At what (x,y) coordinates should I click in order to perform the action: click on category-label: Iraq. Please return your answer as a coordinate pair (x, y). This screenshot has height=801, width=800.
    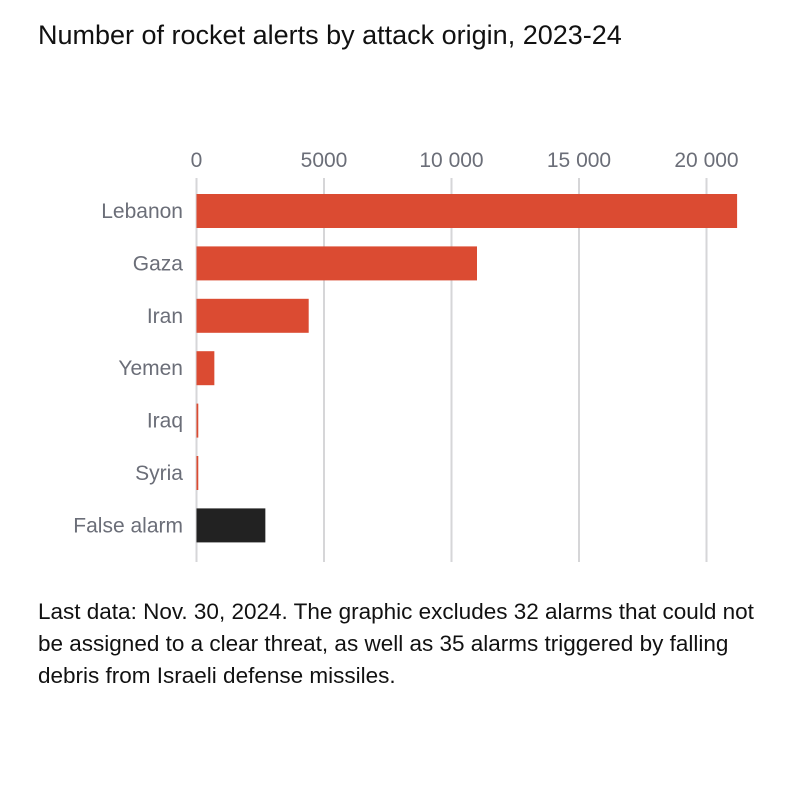
    Looking at the image, I should click on (165, 421).